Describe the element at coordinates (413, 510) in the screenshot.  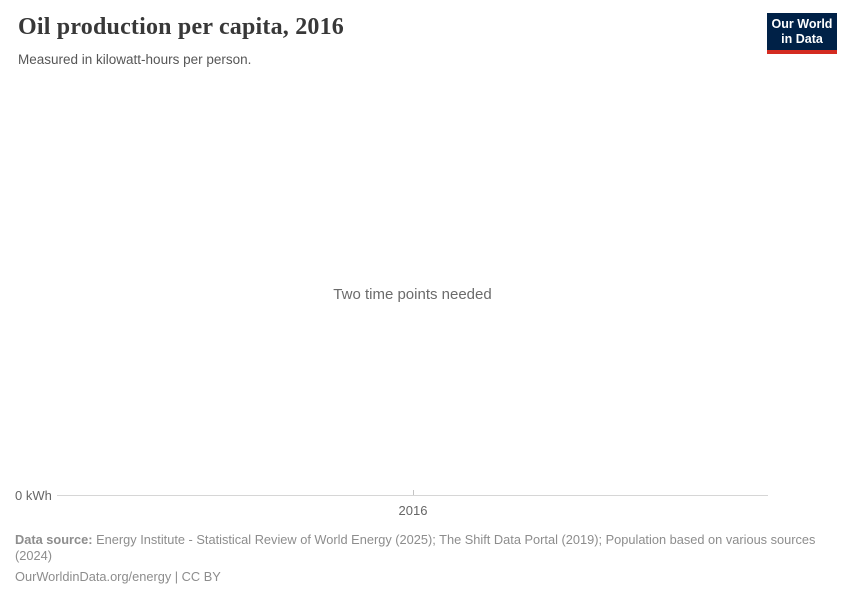
I see `x-axis-tick-label: 2016` at that location.